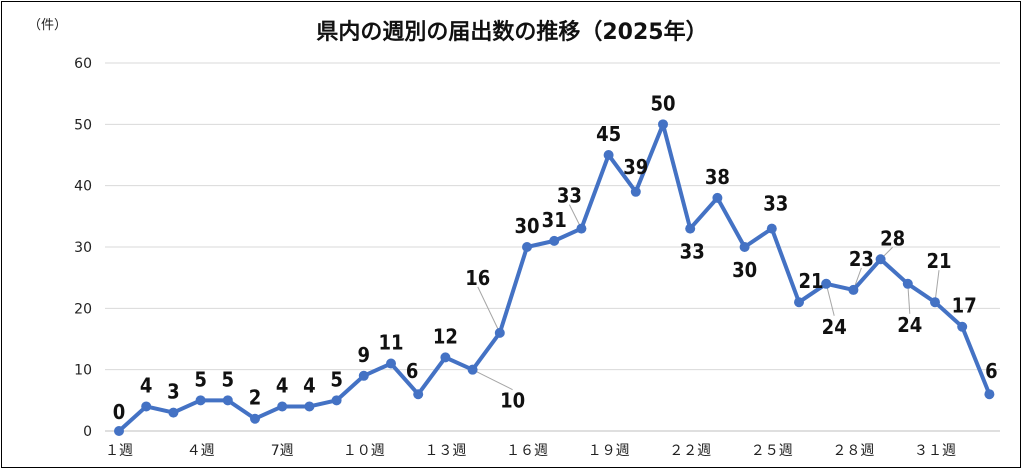 This screenshot has width=1024, height=471. I want to click on data-label-week-31: 21, so click(938, 261).